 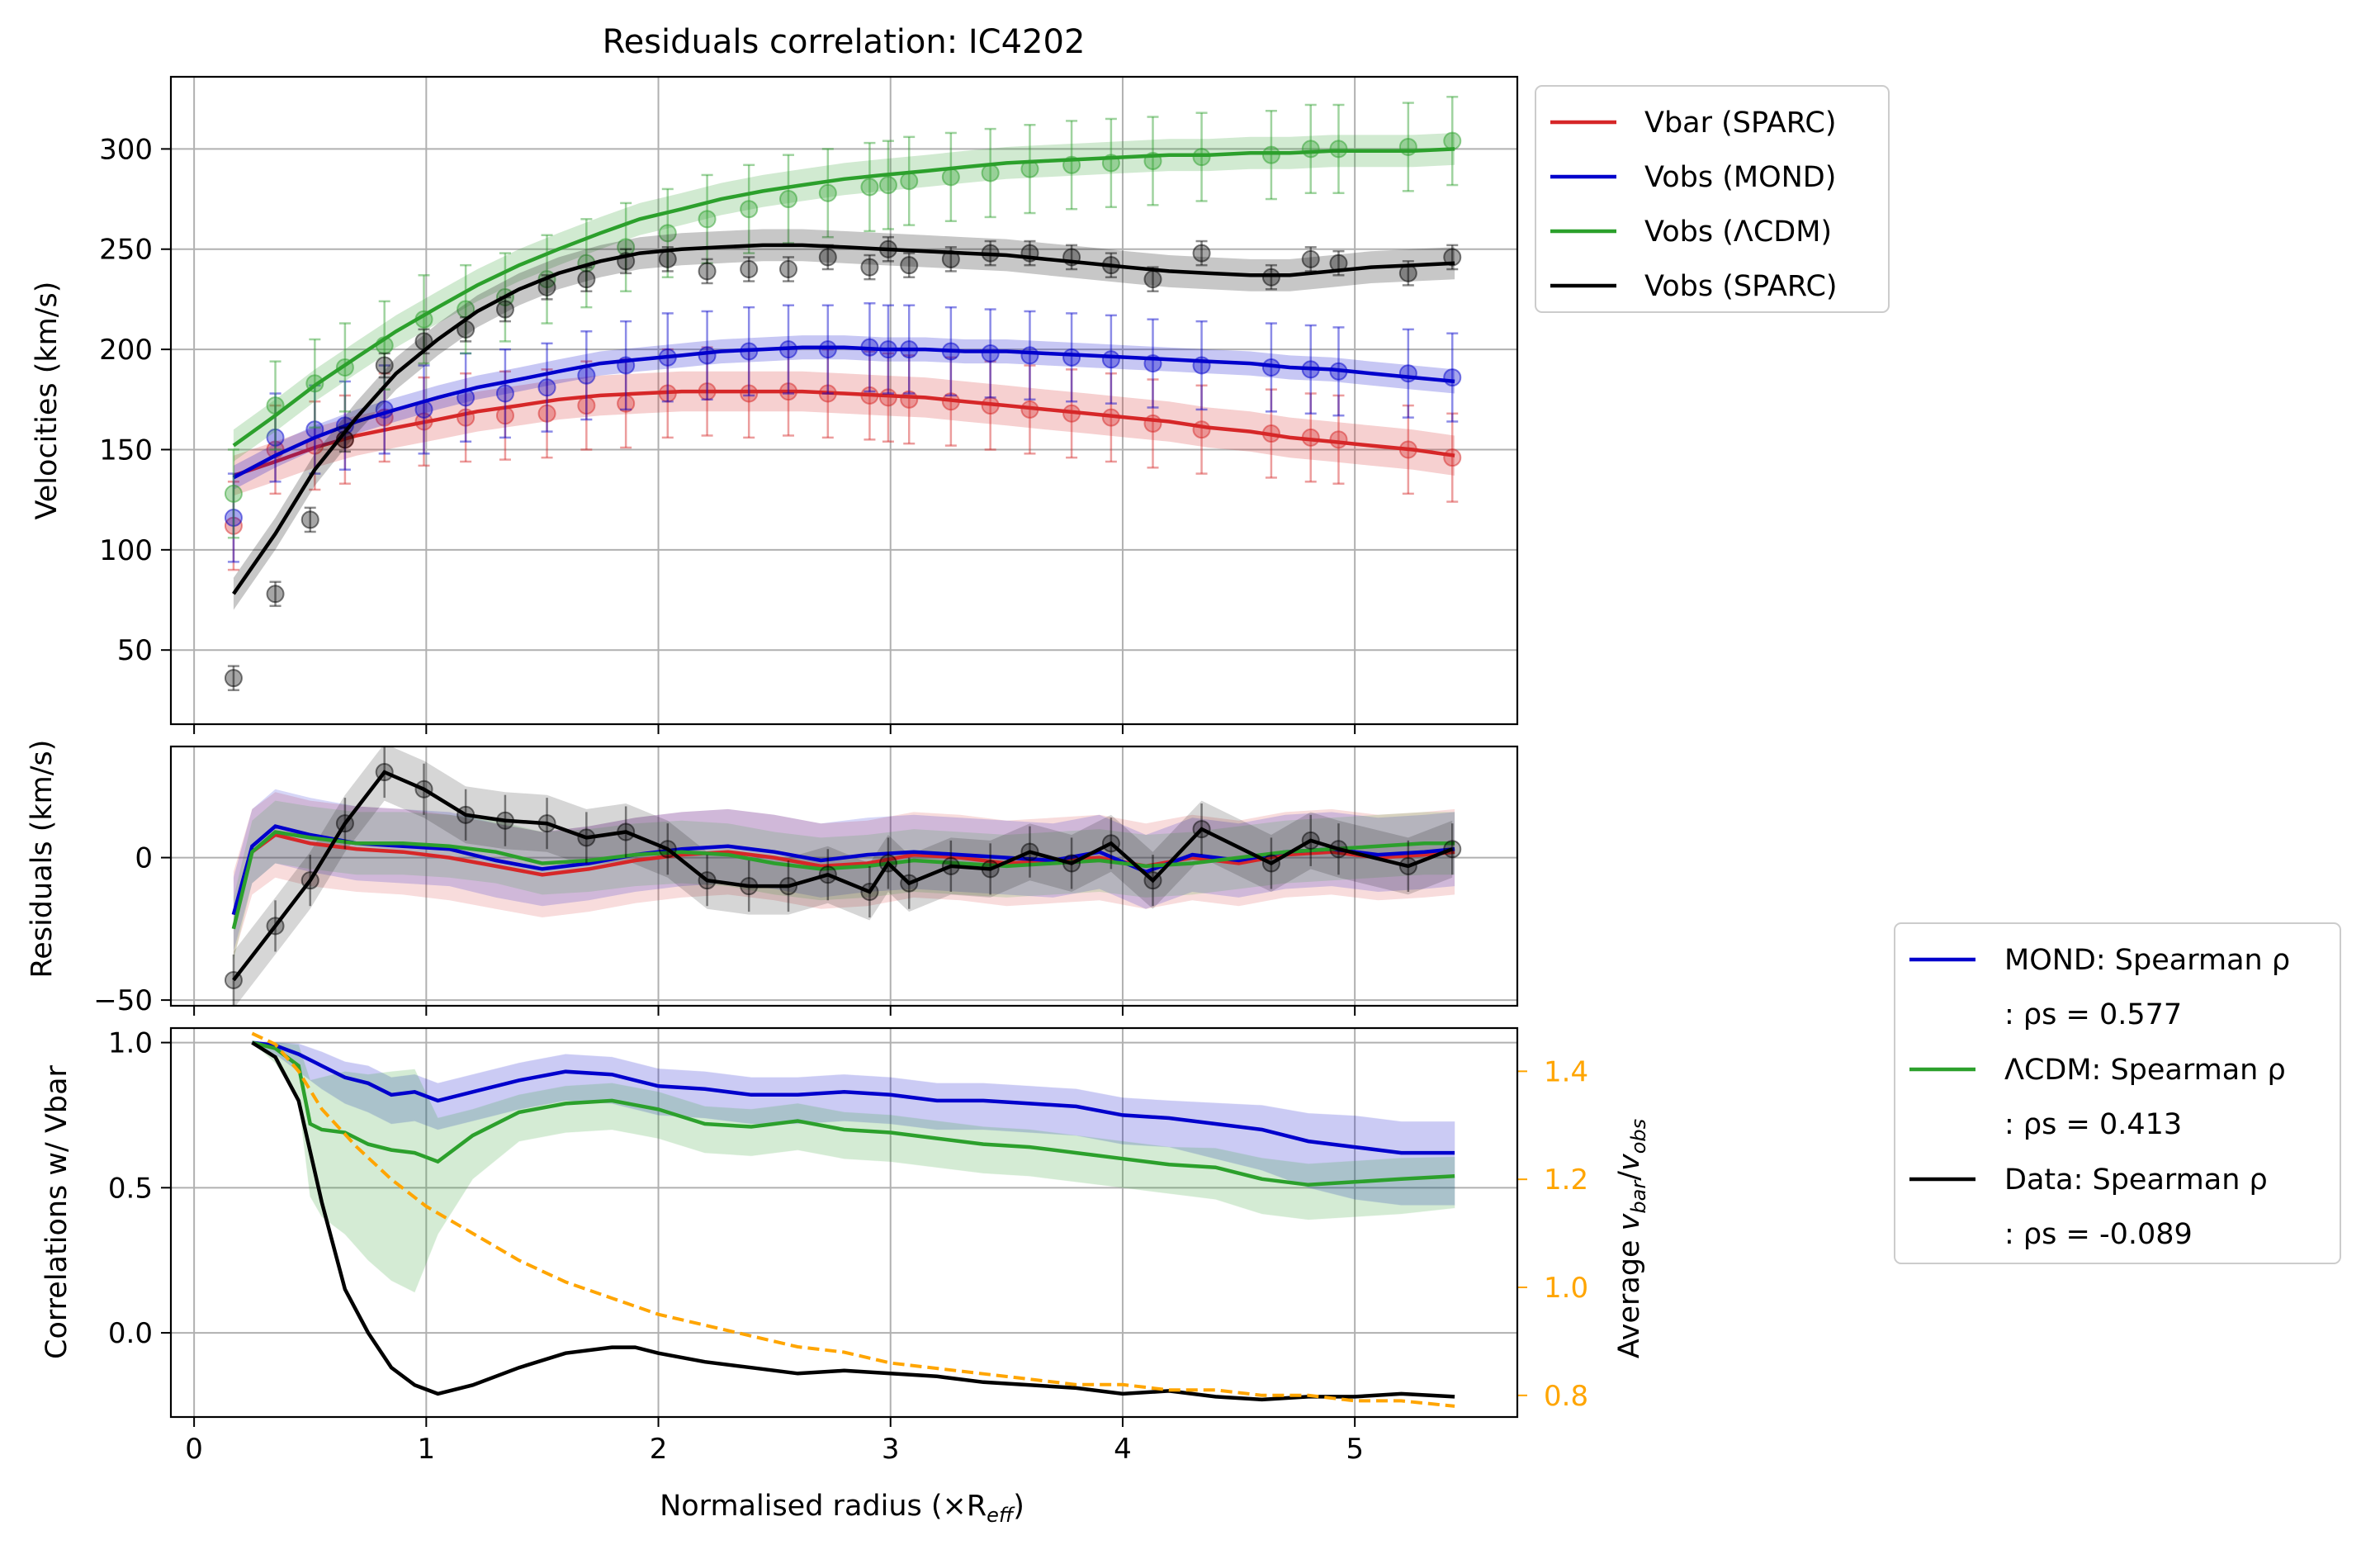 What do you see at coordinates (126, 350) in the screenshot?
I see `y-tick-label: 200` at bounding box center [126, 350].